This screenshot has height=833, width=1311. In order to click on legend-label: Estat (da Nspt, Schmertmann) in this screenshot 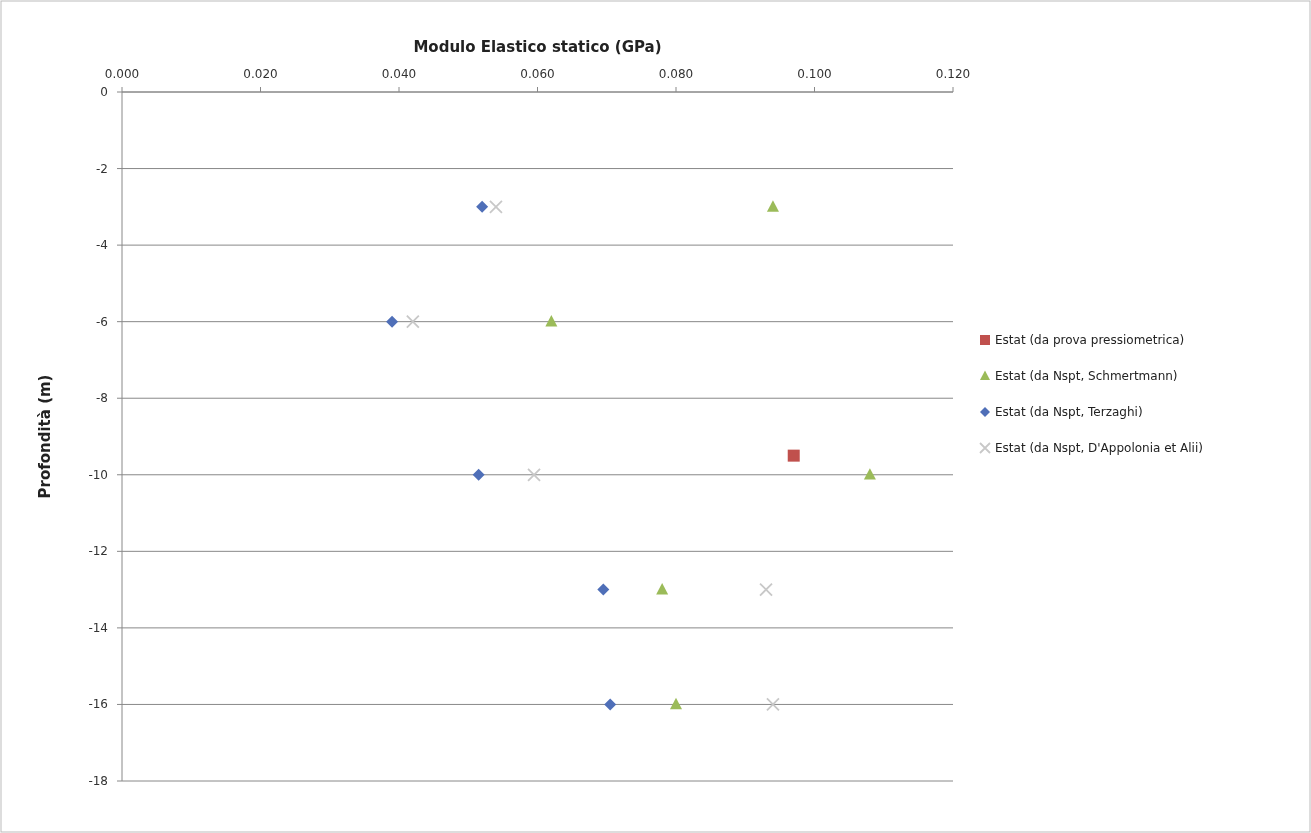, I will do `click(1086, 376)`.